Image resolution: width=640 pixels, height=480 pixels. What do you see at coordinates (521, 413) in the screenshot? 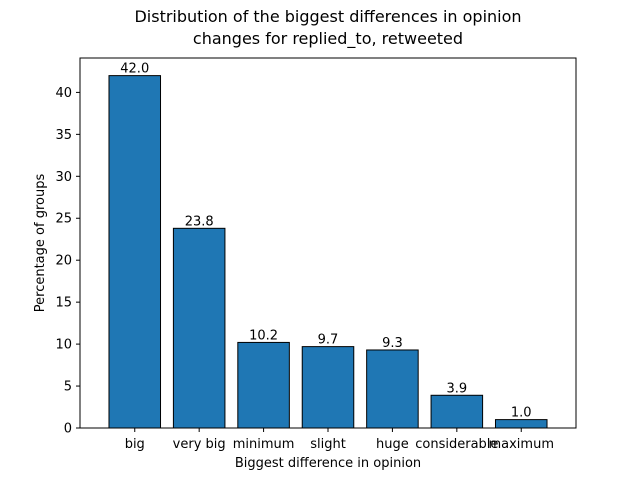
I see `data-label-maximum: 1.0` at bounding box center [521, 413].